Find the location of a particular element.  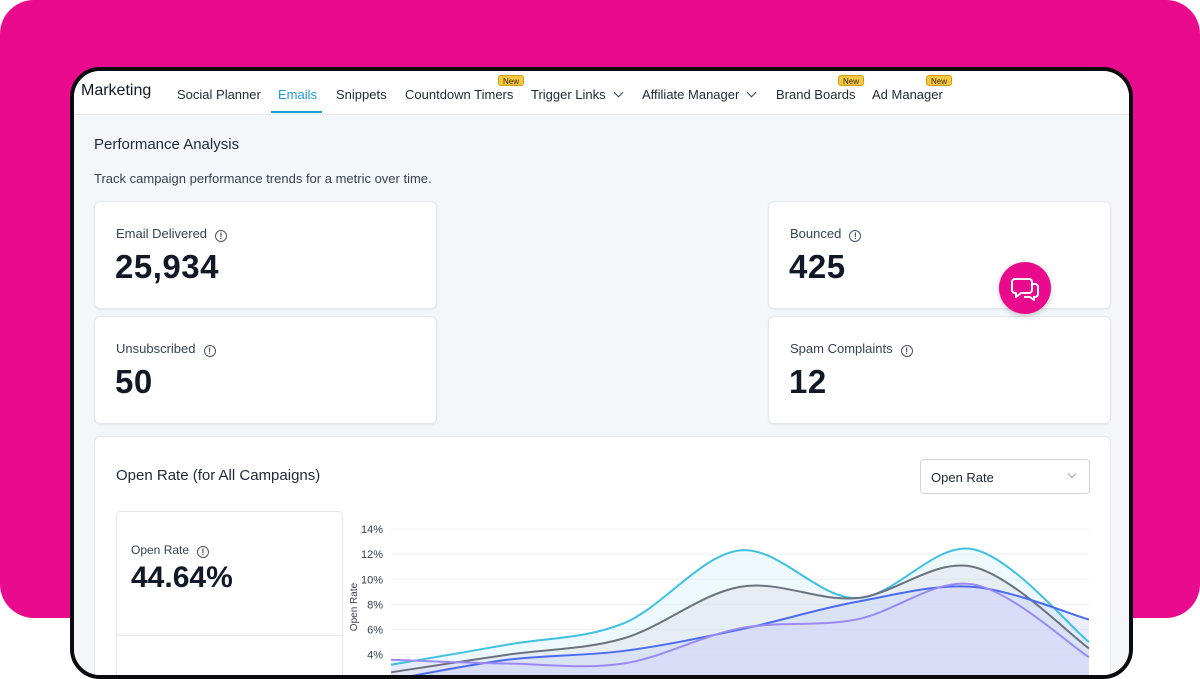

stat-value: 12 is located at coordinates (808, 381).